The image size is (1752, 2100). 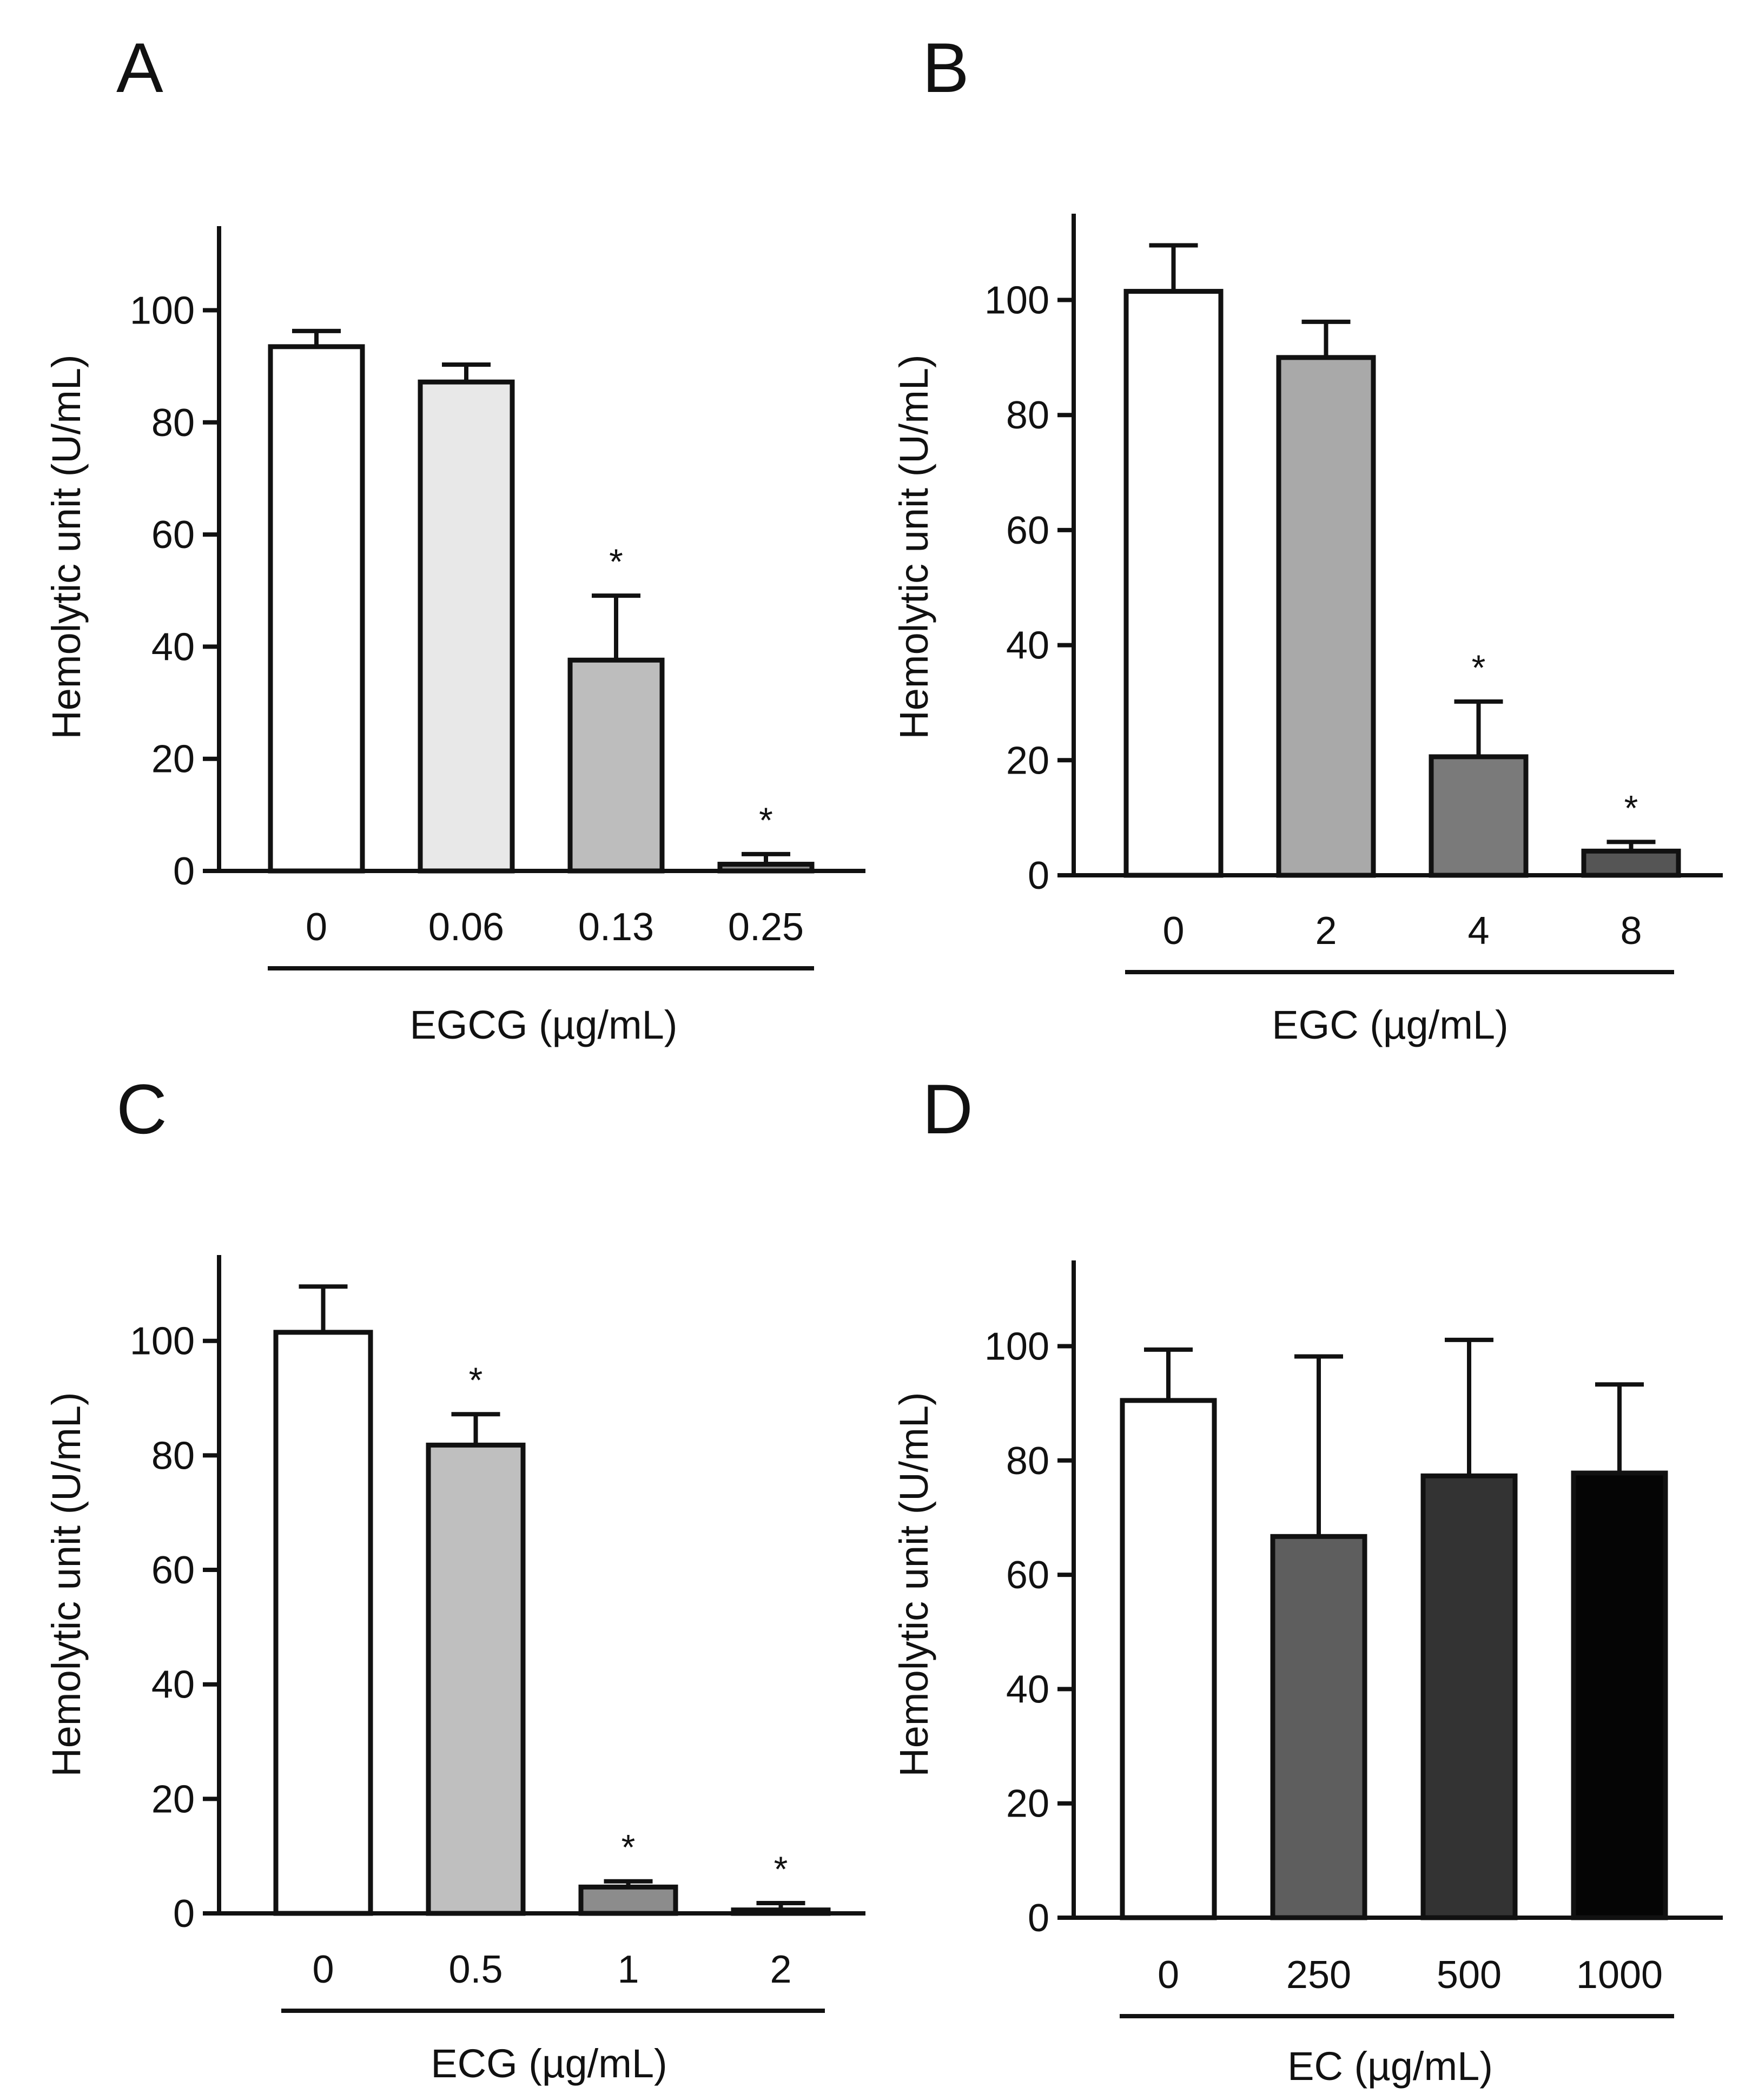 What do you see at coordinates (1390, 1024) in the screenshot?
I see `x-axis-title-b: EGC (µg/mL)` at bounding box center [1390, 1024].